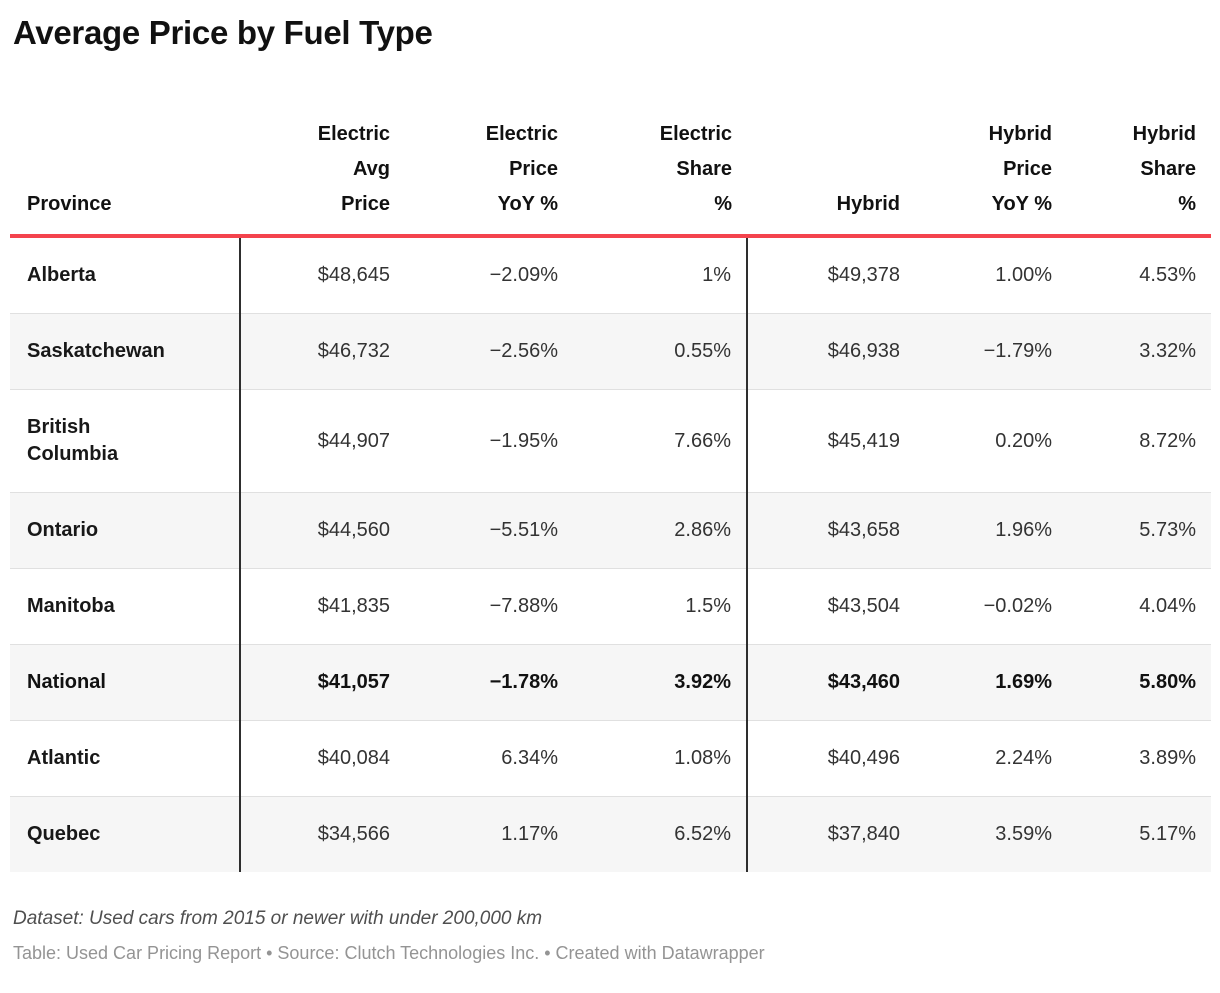 The height and width of the screenshot is (993, 1220). What do you see at coordinates (991, 441) in the screenshot?
I see `value-cell: 0.20%` at bounding box center [991, 441].